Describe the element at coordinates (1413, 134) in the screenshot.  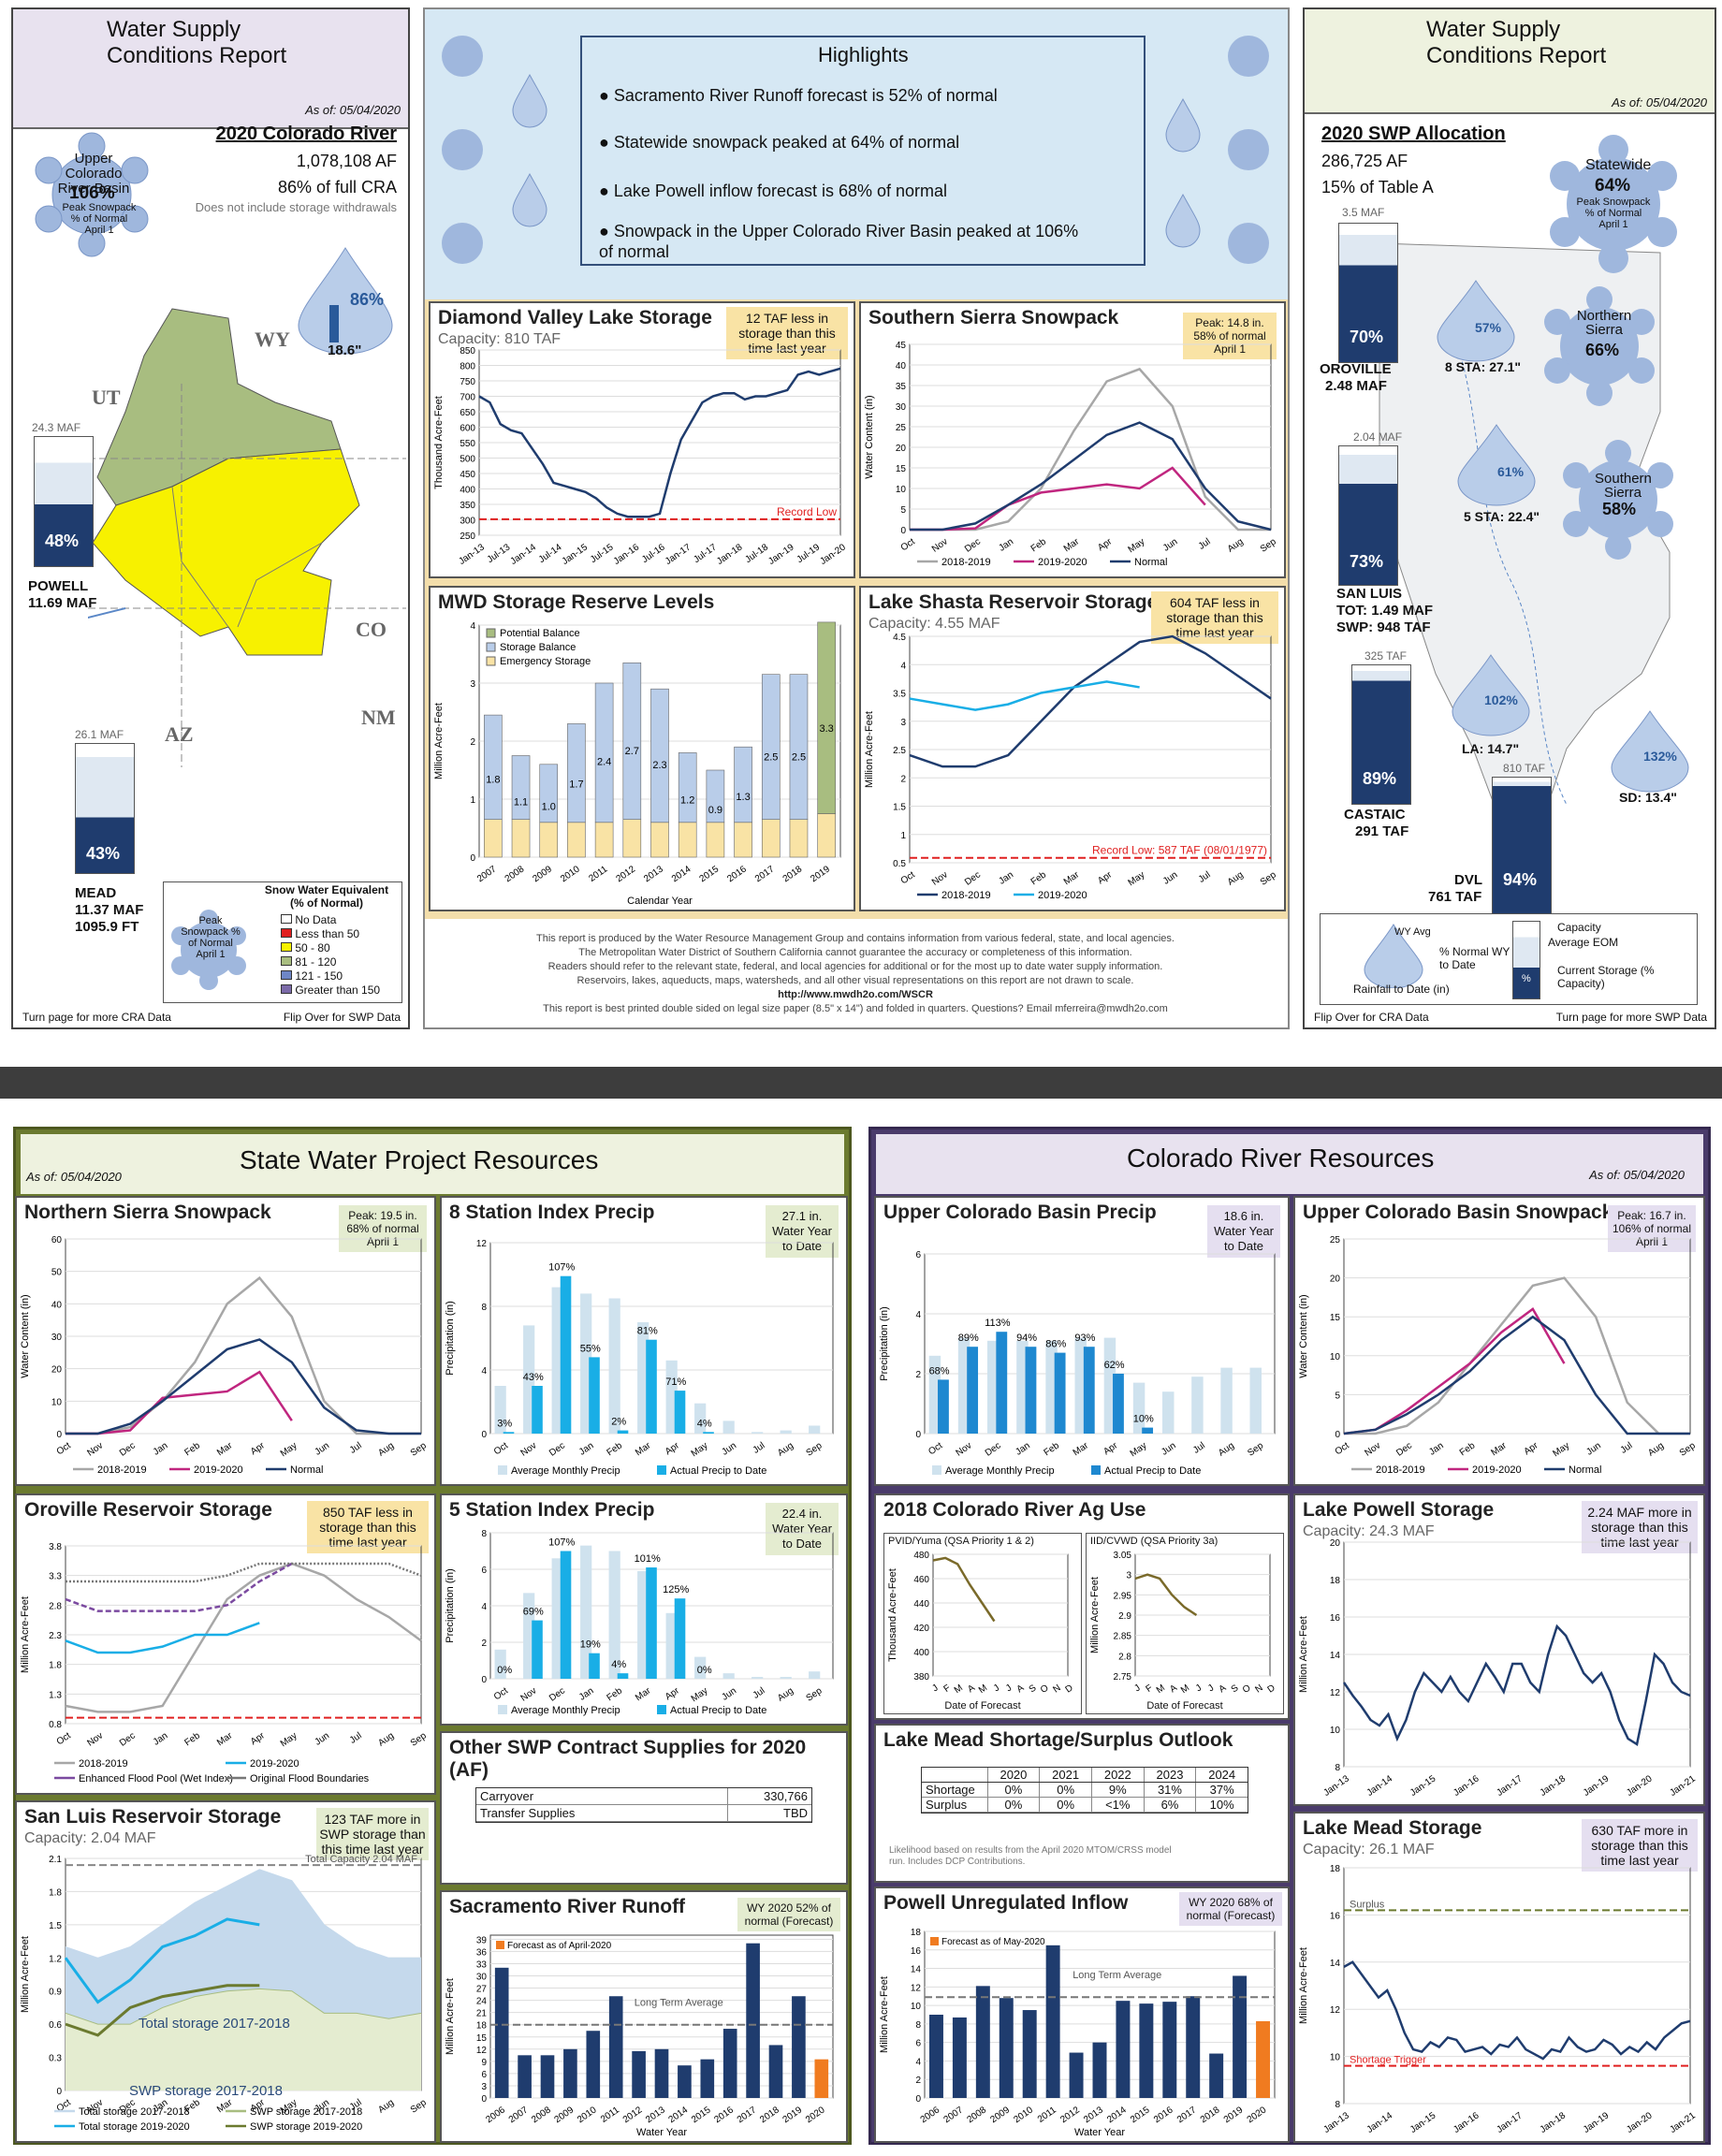
I see `swp-heading: 2020 SWP Allocation` at that location.